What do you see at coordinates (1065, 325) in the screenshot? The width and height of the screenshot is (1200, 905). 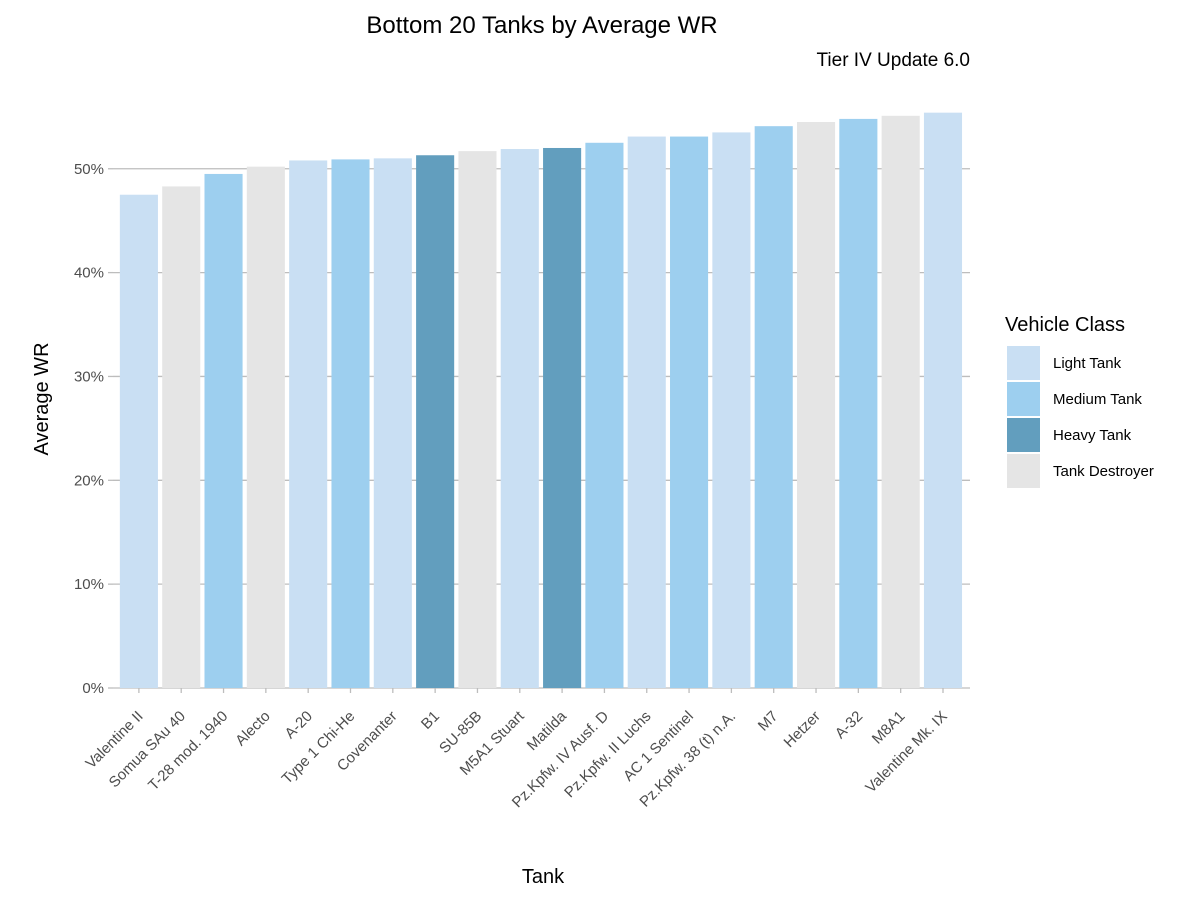 I see `legend-title: Vehicle Class` at bounding box center [1065, 325].